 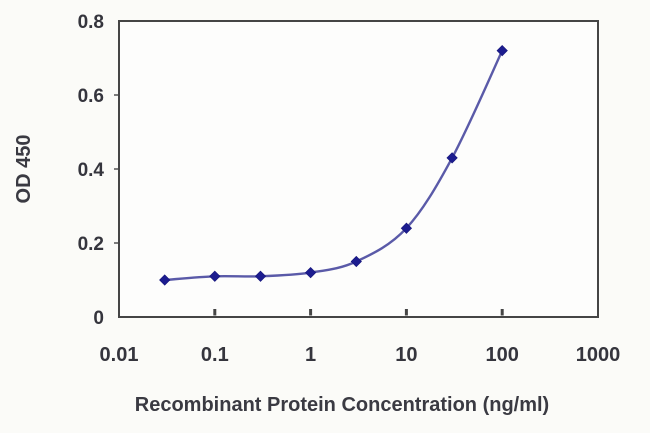 I want to click on data-point-10ngml, so click(x=406, y=228).